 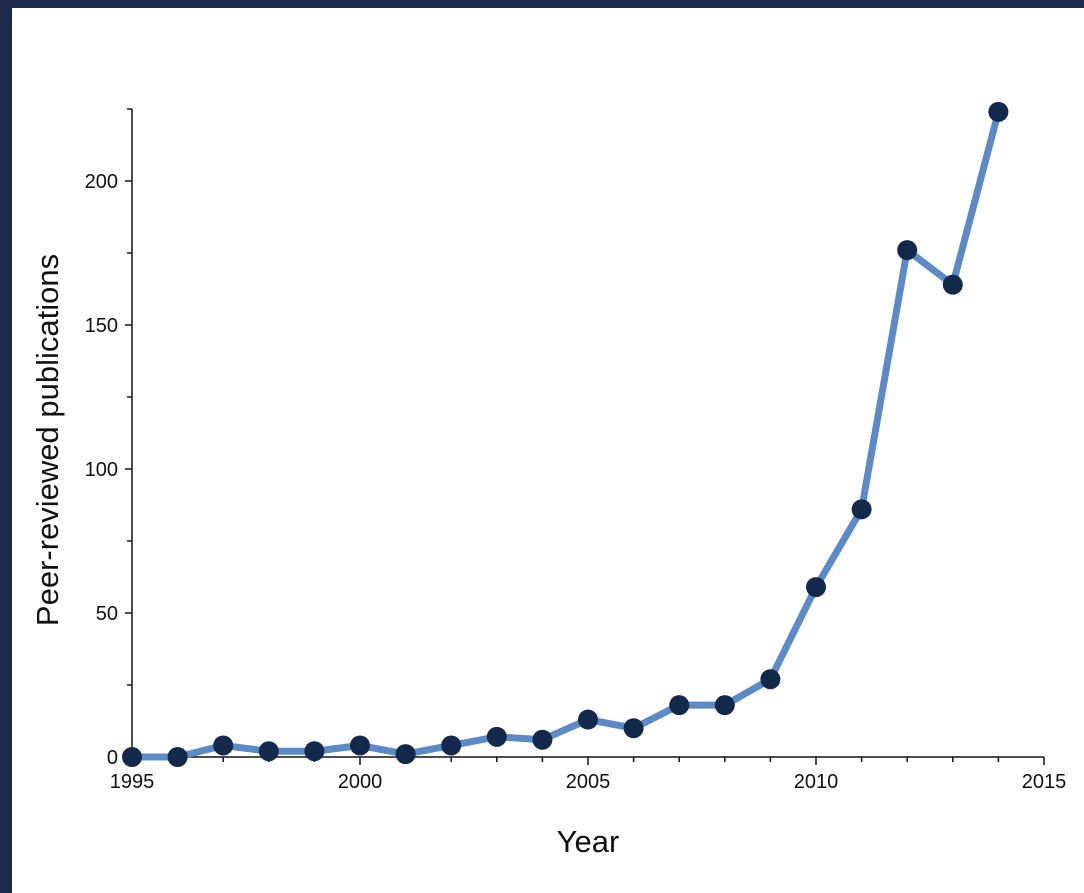 What do you see at coordinates (112, 758) in the screenshot?
I see `y-tick-label: 0` at bounding box center [112, 758].